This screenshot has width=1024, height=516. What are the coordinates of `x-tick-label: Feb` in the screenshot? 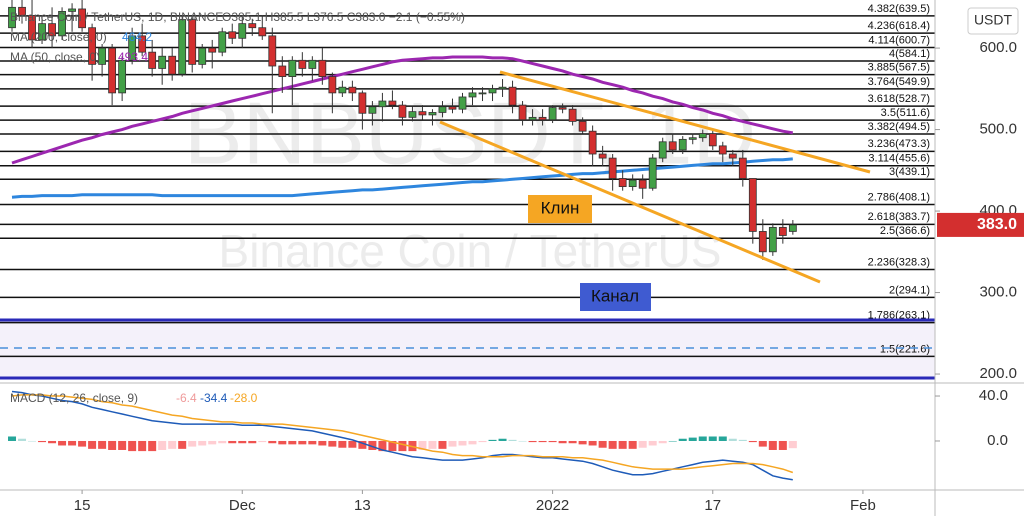 It's located at (863, 505).